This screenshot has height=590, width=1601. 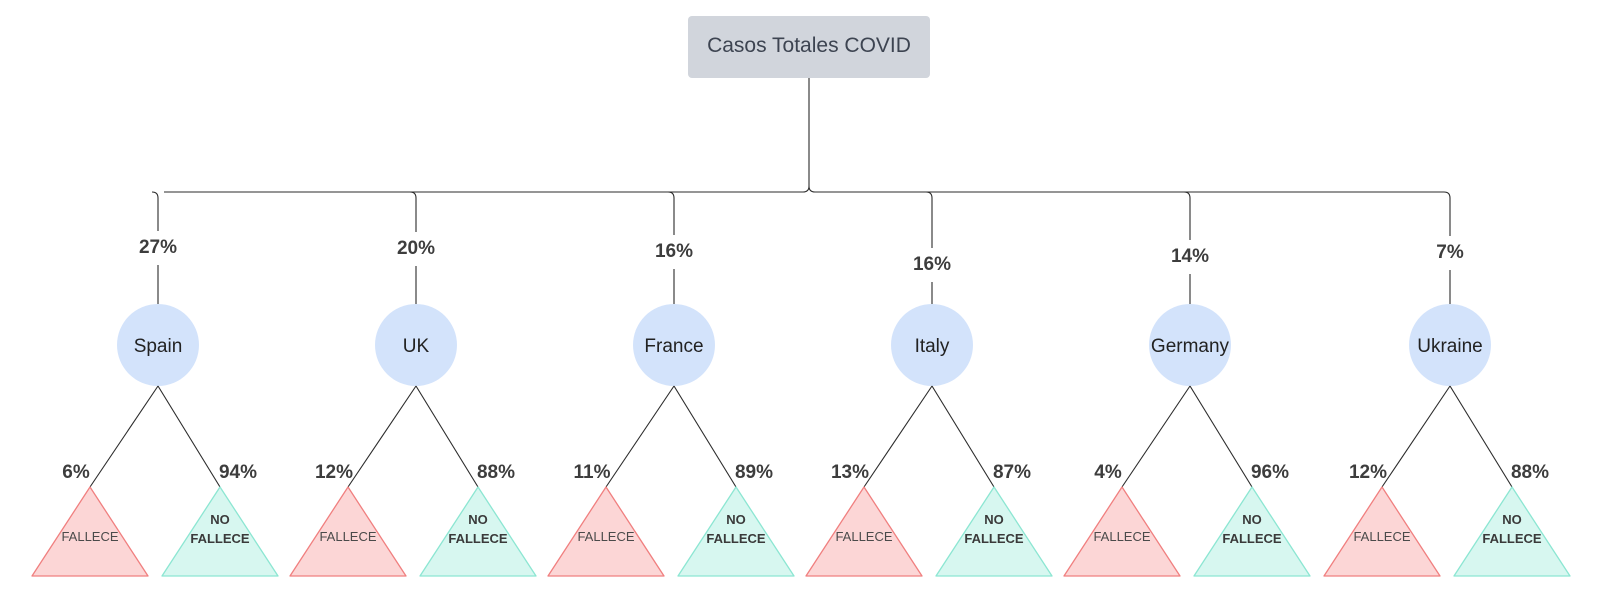 I want to click on no-fallece-percent: 87%, so click(x=1012, y=472).